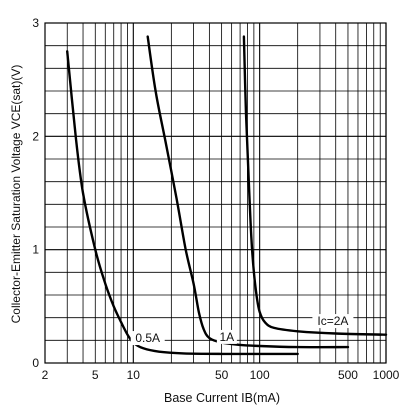 This screenshot has height=407, width=403. I want to click on x-tick-label: 50, so click(222, 375).